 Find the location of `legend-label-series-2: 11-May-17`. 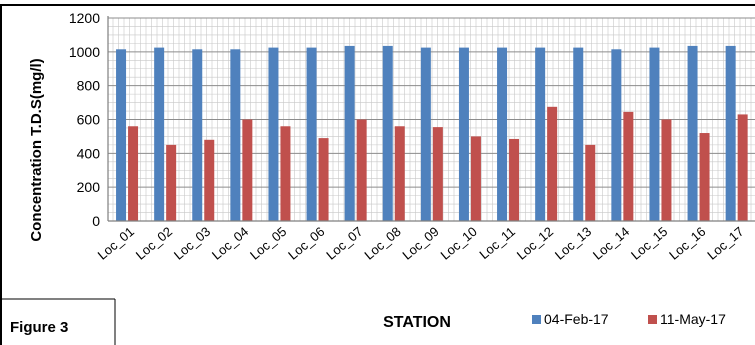

legend-label-series-2: 11-May-17 is located at coordinates (693, 319).